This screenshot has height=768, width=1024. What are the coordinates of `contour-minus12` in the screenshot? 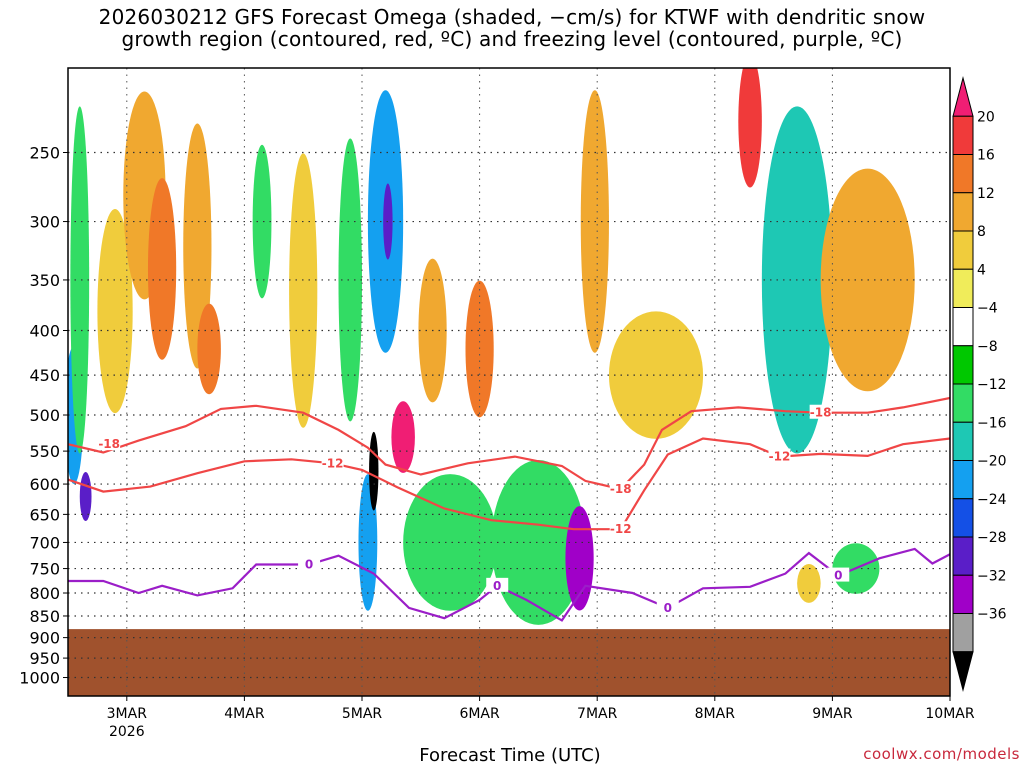 It's located at (509, 484).